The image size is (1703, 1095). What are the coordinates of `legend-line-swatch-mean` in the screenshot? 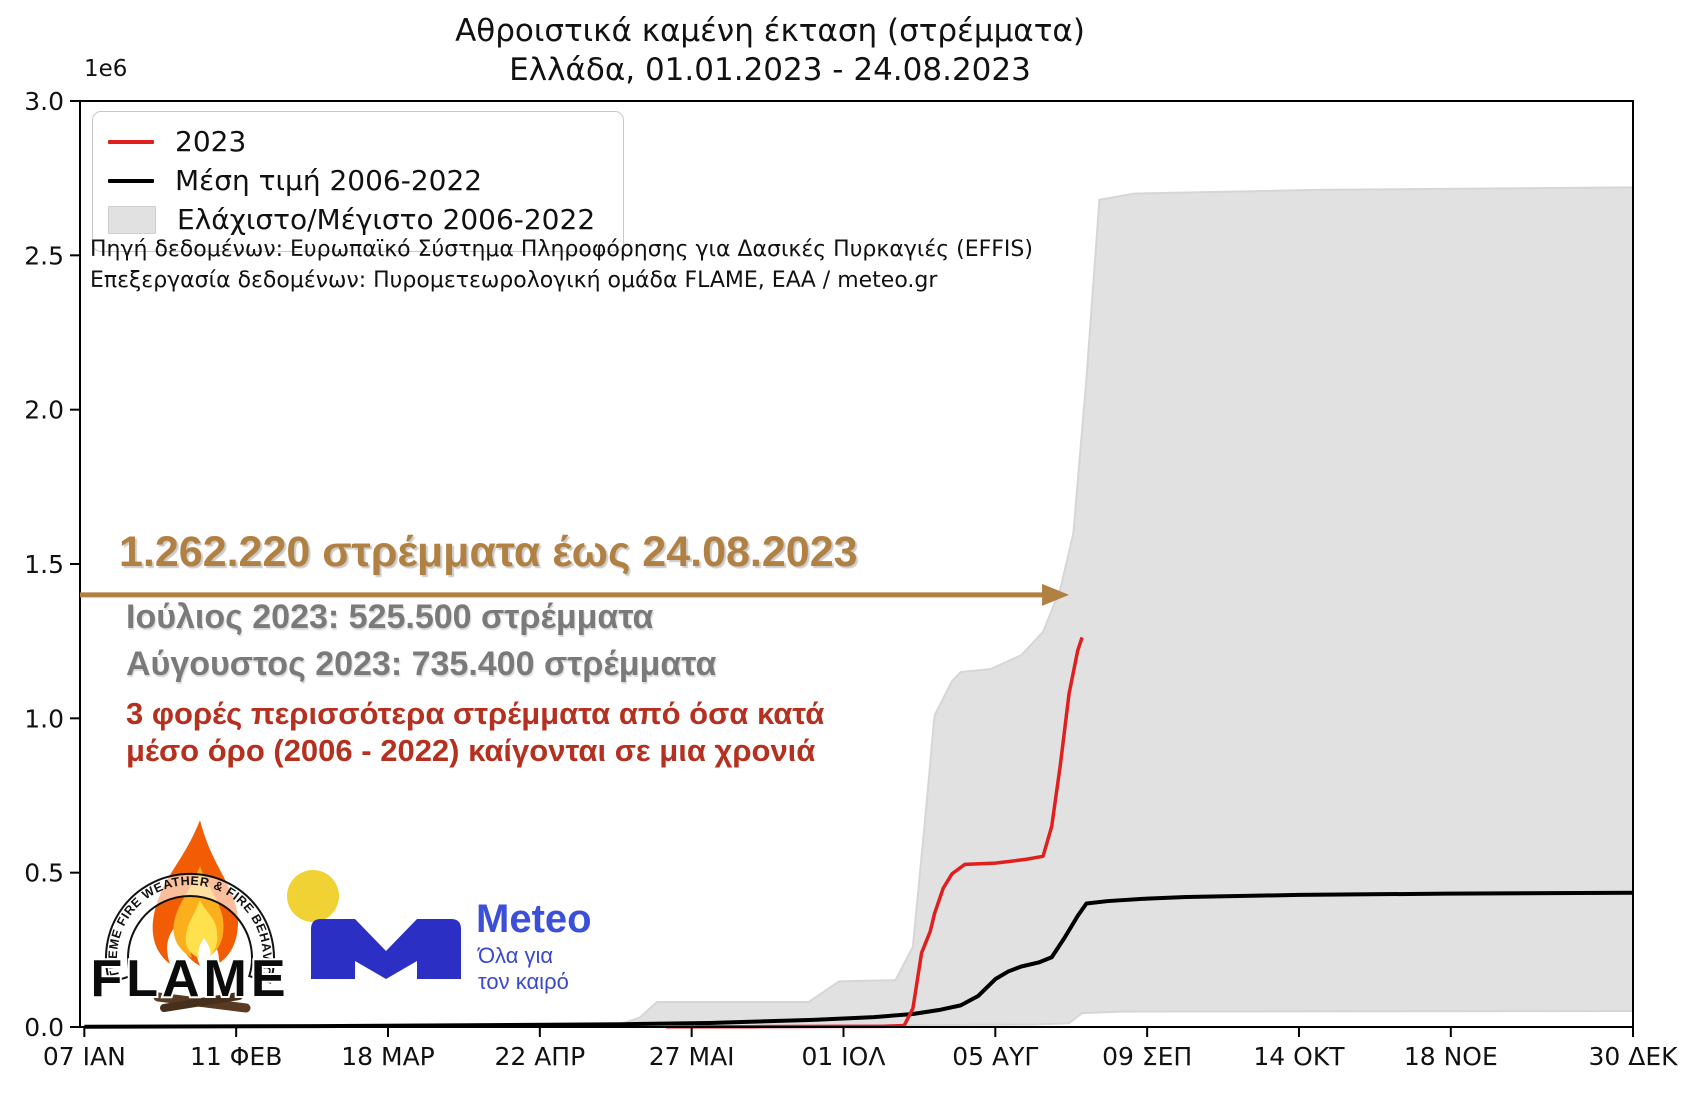 It's located at (131, 180).